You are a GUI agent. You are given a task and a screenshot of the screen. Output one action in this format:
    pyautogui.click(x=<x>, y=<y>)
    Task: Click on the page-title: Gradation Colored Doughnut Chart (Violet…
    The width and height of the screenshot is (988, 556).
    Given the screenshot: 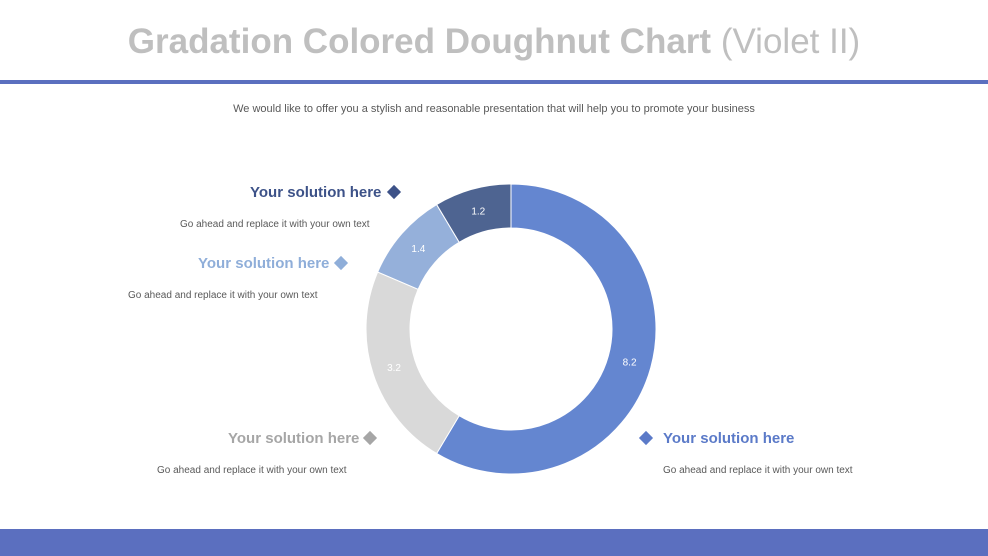 What is the action you would take?
    pyautogui.click(x=494, y=42)
    